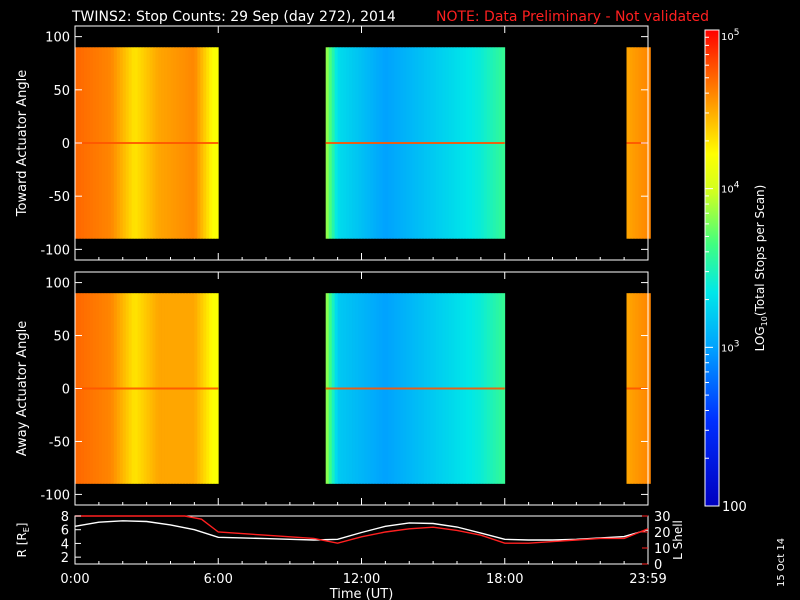 This screenshot has width=800, height=600. Describe the element at coordinates (22, 143) in the screenshot. I see `toward-ylabel: Toward Actuator Angle` at that location.